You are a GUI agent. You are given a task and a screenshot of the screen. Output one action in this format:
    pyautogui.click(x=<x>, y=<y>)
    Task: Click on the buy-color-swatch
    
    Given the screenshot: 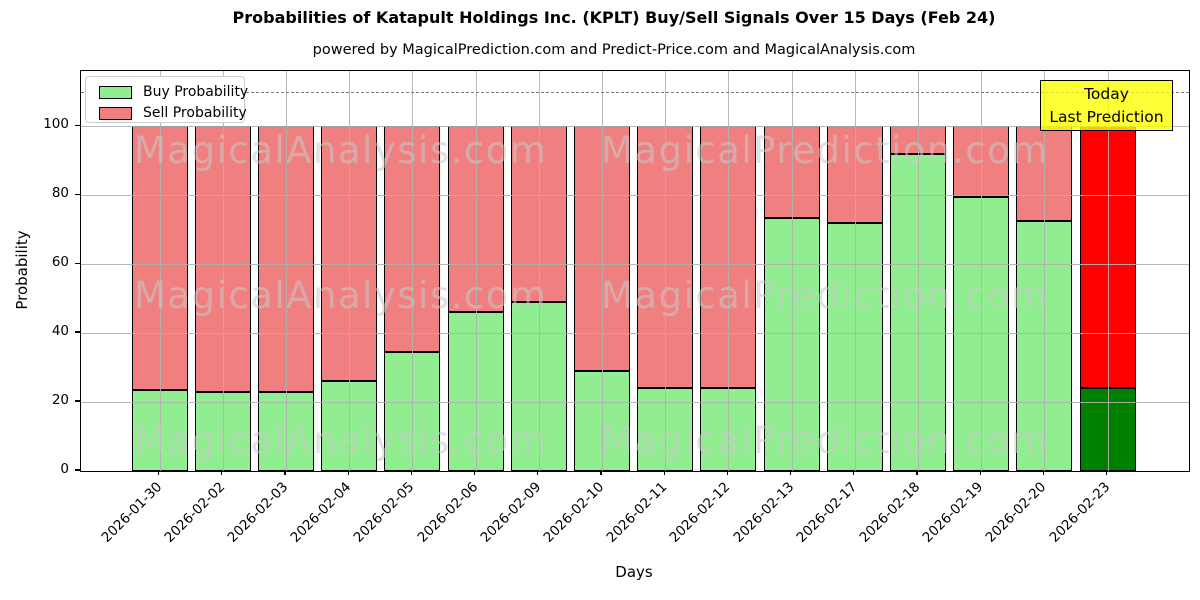 What is the action you would take?
    pyautogui.click(x=115, y=92)
    